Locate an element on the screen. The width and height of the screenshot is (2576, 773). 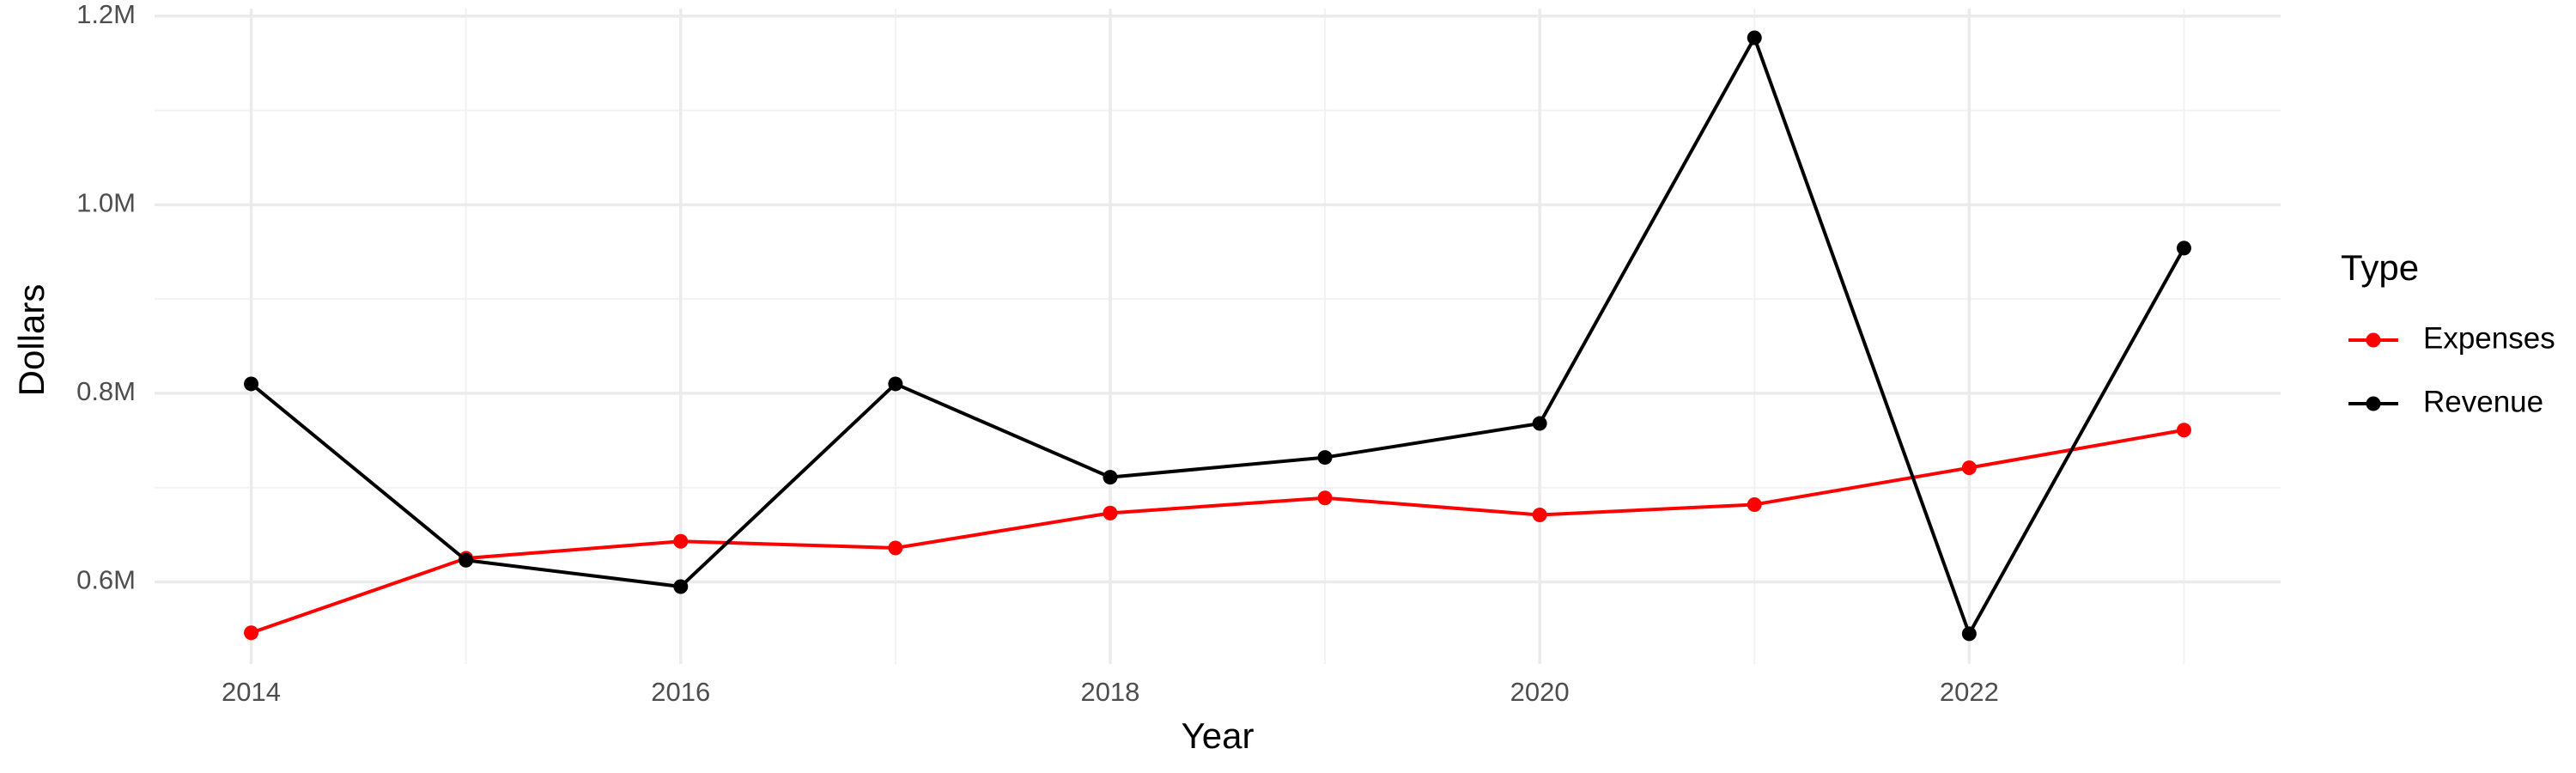
y-tick-label: 0.8M is located at coordinates (106, 391).